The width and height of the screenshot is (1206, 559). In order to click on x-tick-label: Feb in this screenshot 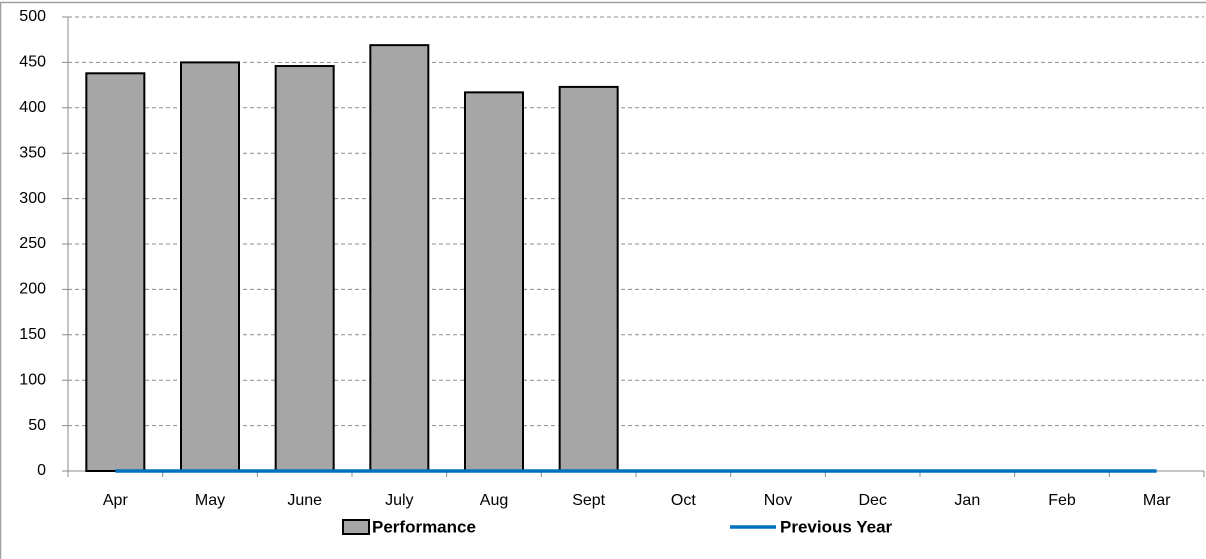, I will do `click(1062, 500)`.